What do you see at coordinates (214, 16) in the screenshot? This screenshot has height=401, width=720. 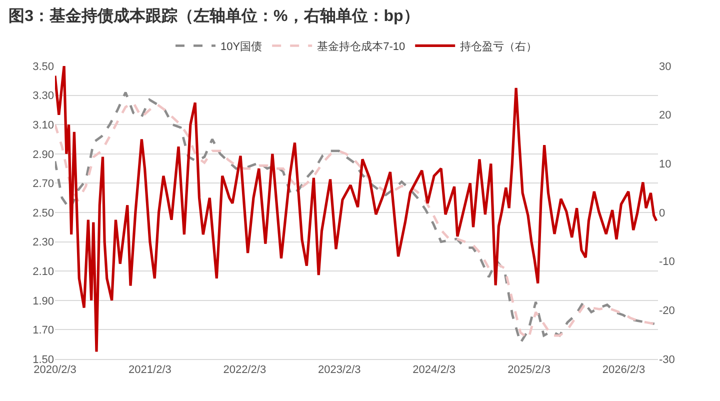 I see `chart-title: 图3：基金持债成本跟踪（左轴单位：%，右轴单位：bp）` at bounding box center [214, 16].